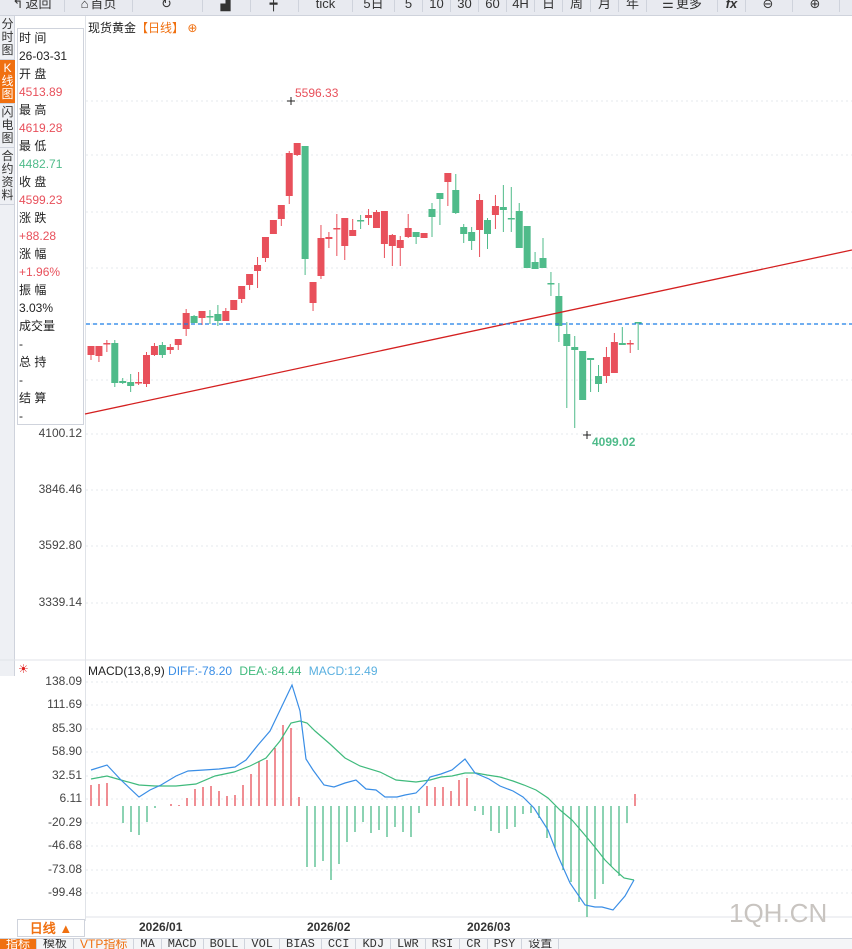  I want to click on toolbar-button-30: 30, so click(465, 6).